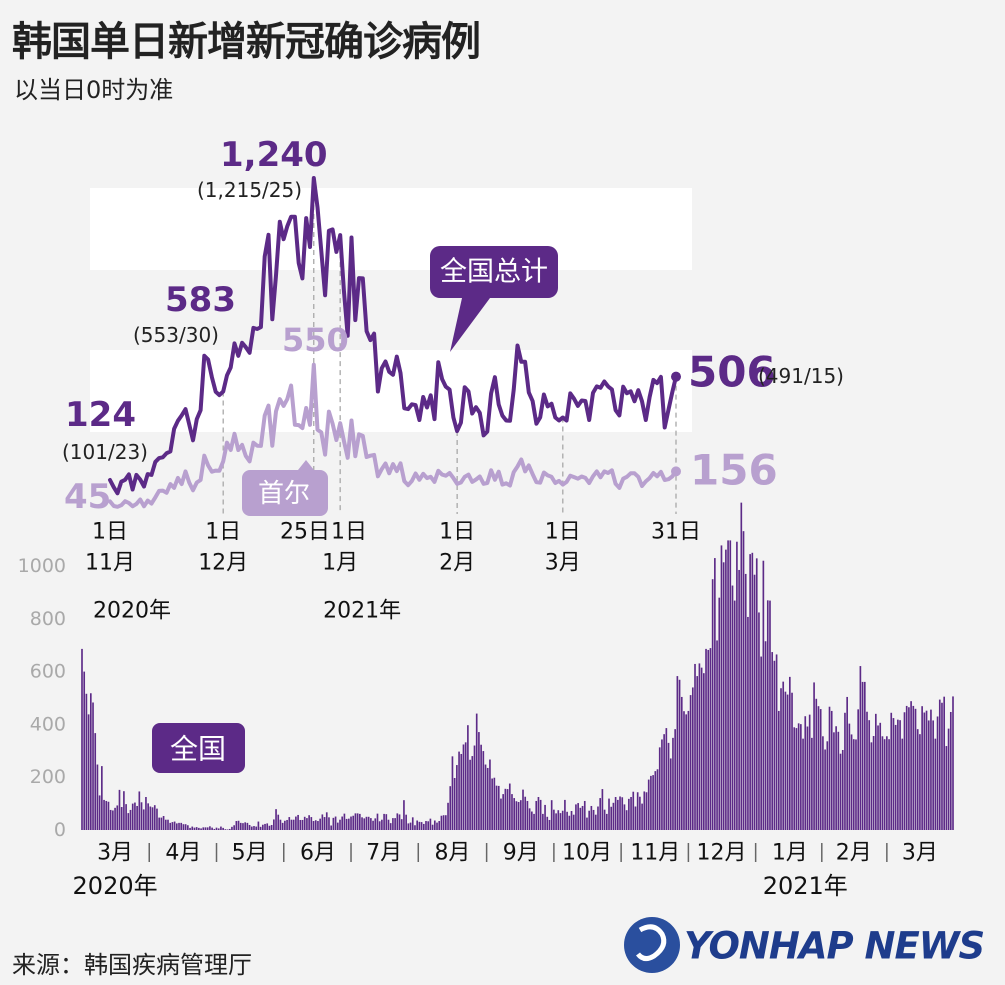 This screenshot has width=1005, height=985. What do you see at coordinates (734, 470) in the screenshot?
I see `annotation: 156` at bounding box center [734, 470].